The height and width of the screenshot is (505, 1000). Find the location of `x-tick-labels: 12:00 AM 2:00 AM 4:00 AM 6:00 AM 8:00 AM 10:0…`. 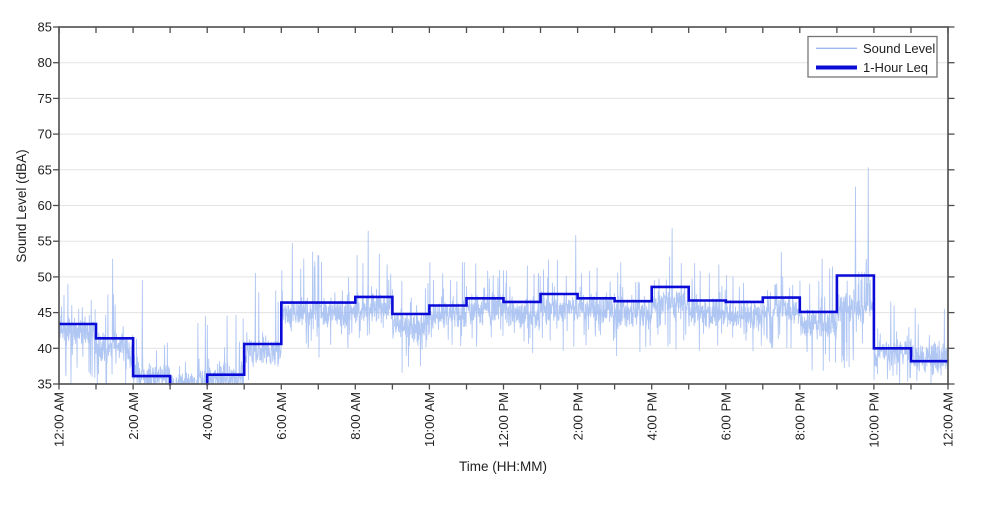

x-tick-labels: 12:00 AM 2:00 AM 4:00 AM 6:00 AM 8:00 AM 10:0… is located at coordinates (504, 420).